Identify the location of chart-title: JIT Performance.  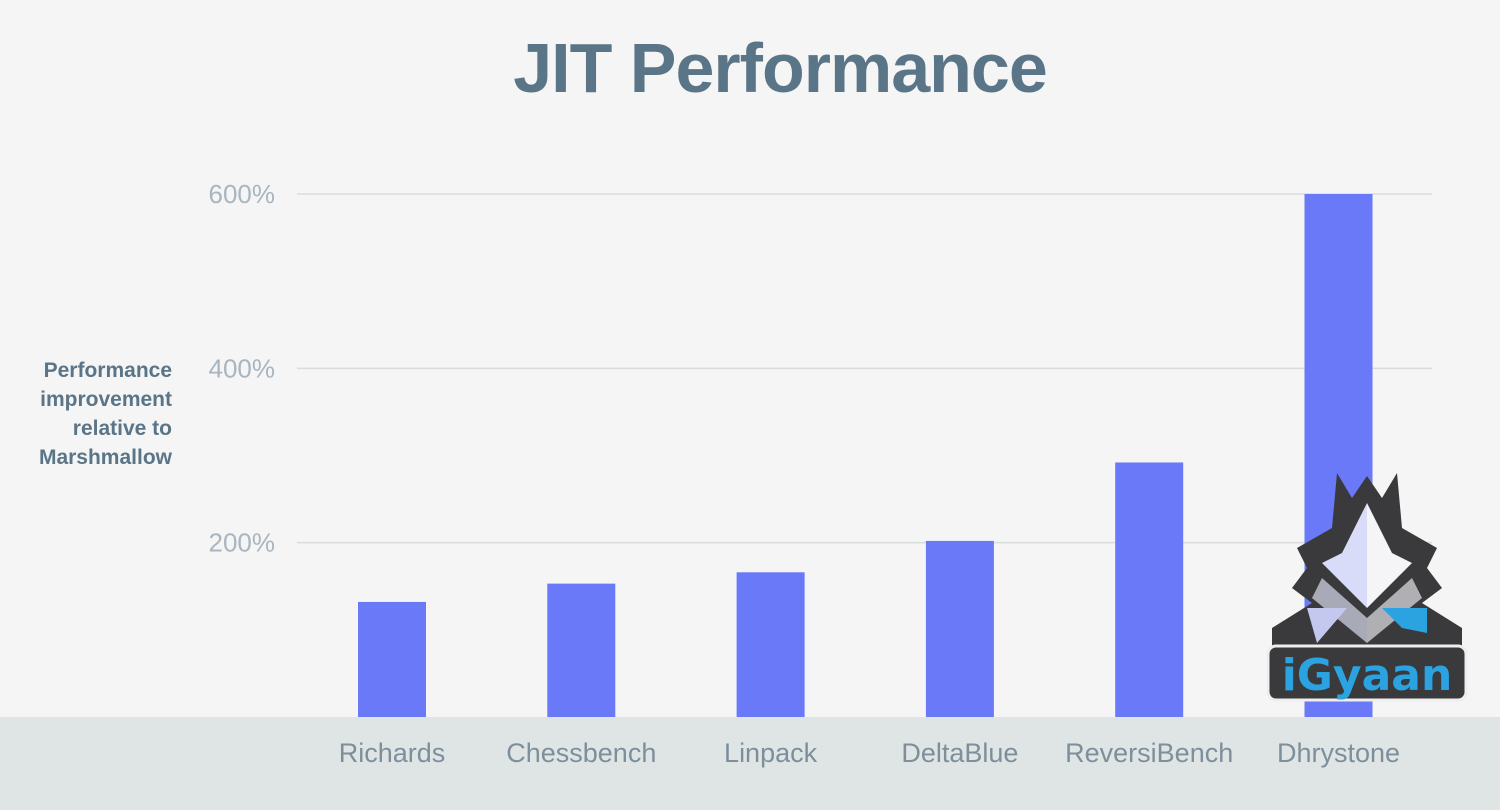
(780, 68).